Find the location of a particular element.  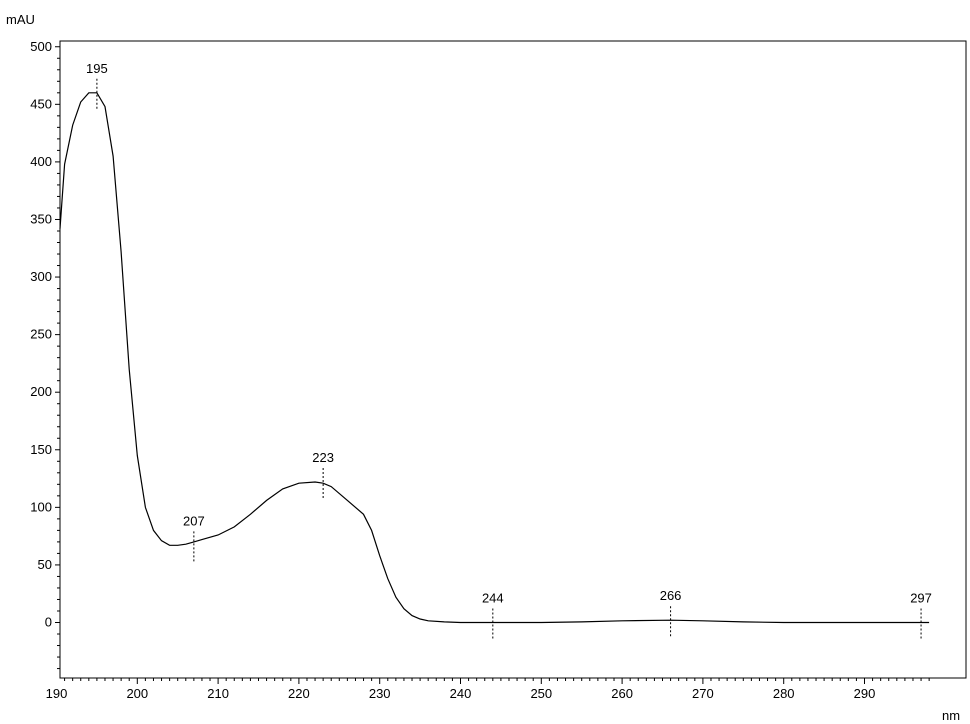

peak-label: 223 is located at coordinates (323, 457).